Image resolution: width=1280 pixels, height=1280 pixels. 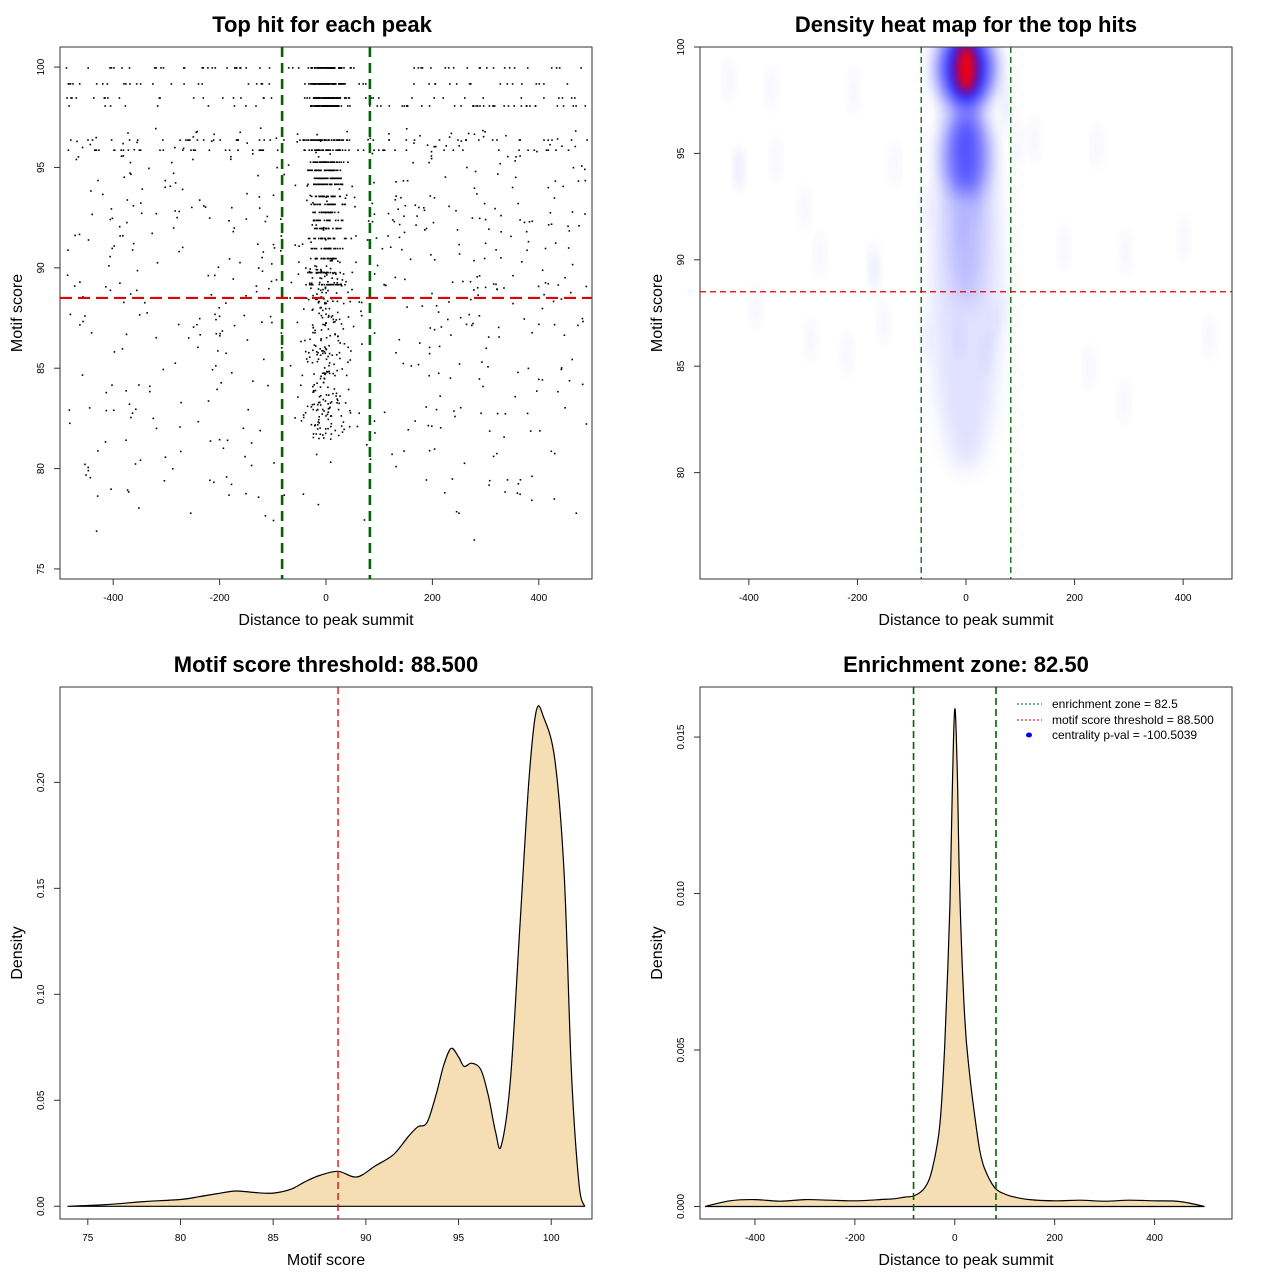 What do you see at coordinates (755, 1238) in the screenshot?
I see `x-tick-label: -400` at bounding box center [755, 1238].